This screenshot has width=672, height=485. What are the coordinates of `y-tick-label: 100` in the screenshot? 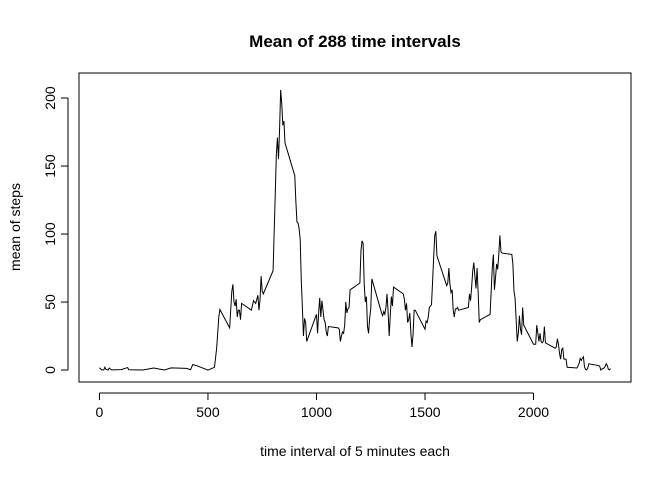 It's located at (50, 234).